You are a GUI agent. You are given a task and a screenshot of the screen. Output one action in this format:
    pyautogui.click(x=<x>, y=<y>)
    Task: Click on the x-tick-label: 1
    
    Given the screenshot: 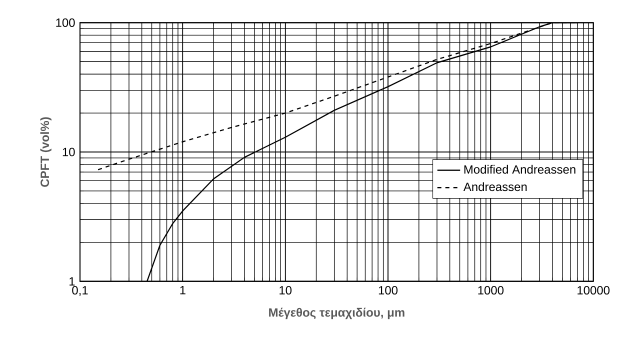 What is the action you would take?
    pyautogui.click(x=183, y=290)
    